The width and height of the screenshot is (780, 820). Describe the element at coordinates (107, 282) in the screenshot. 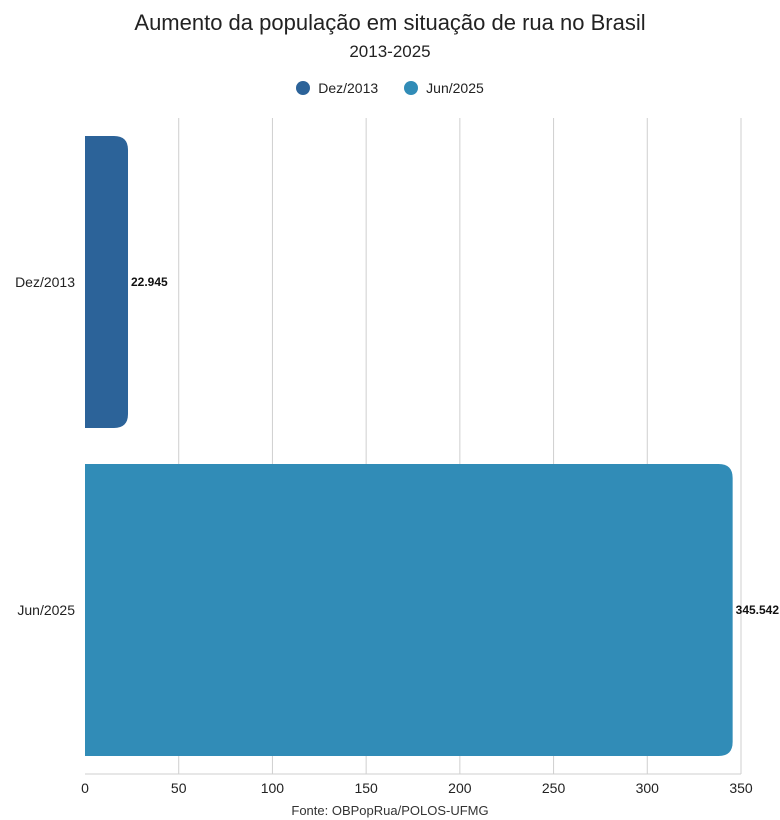

I see `bar-dez-2013` at that location.